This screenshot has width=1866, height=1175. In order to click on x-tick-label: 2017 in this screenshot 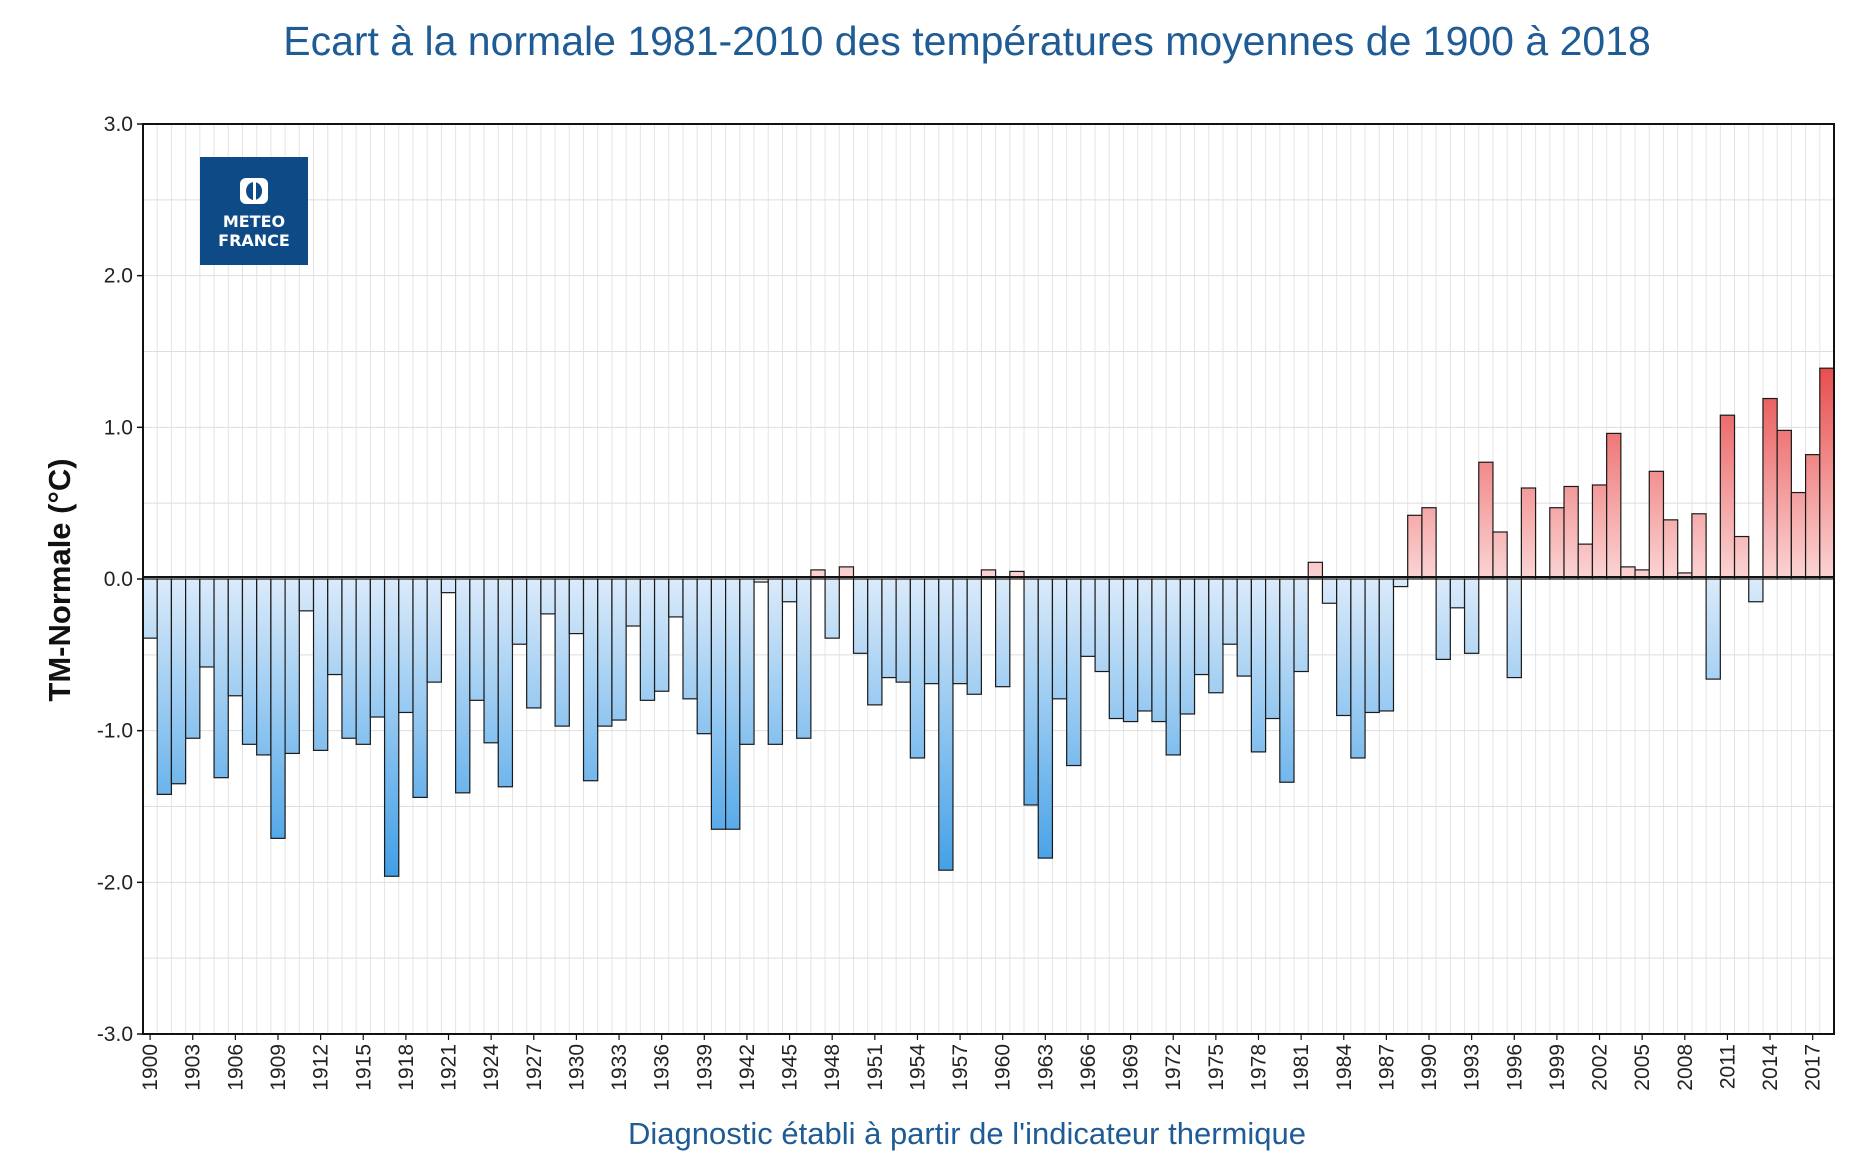, I will do `click(1813, 1067)`.